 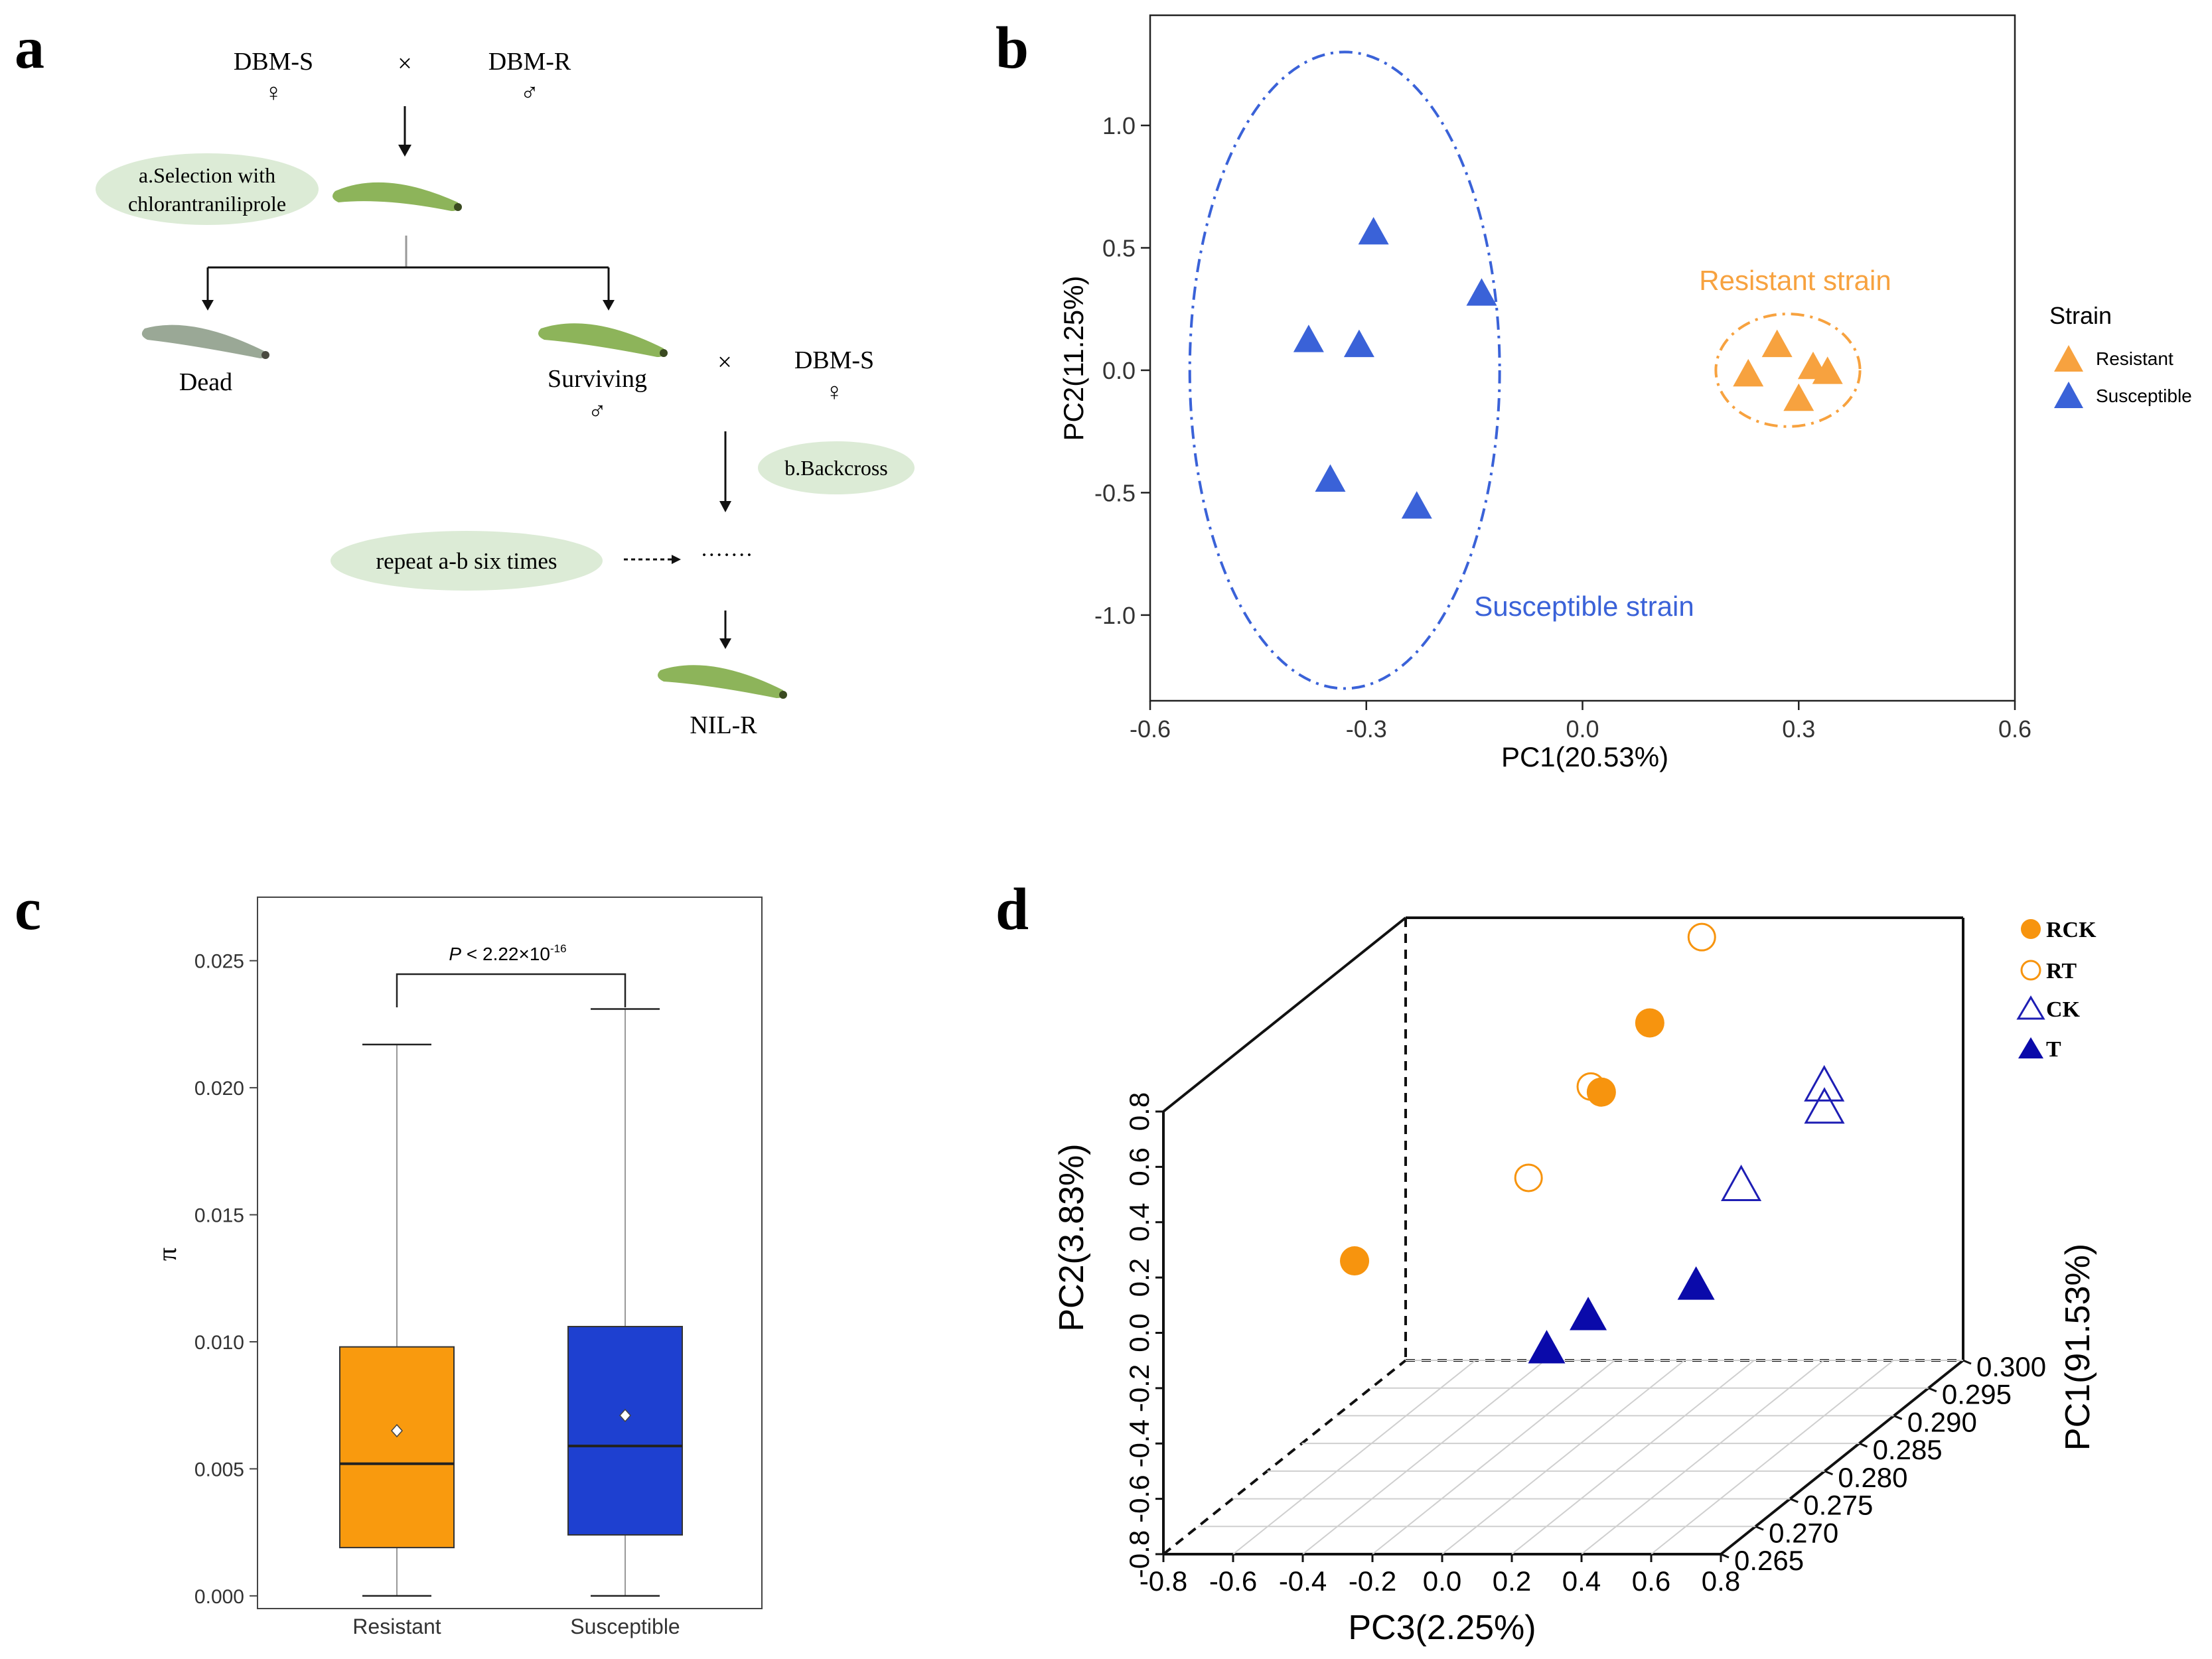 What do you see at coordinates (724, 725) in the screenshot?
I see `nil-r-label: NIL-R` at bounding box center [724, 725].